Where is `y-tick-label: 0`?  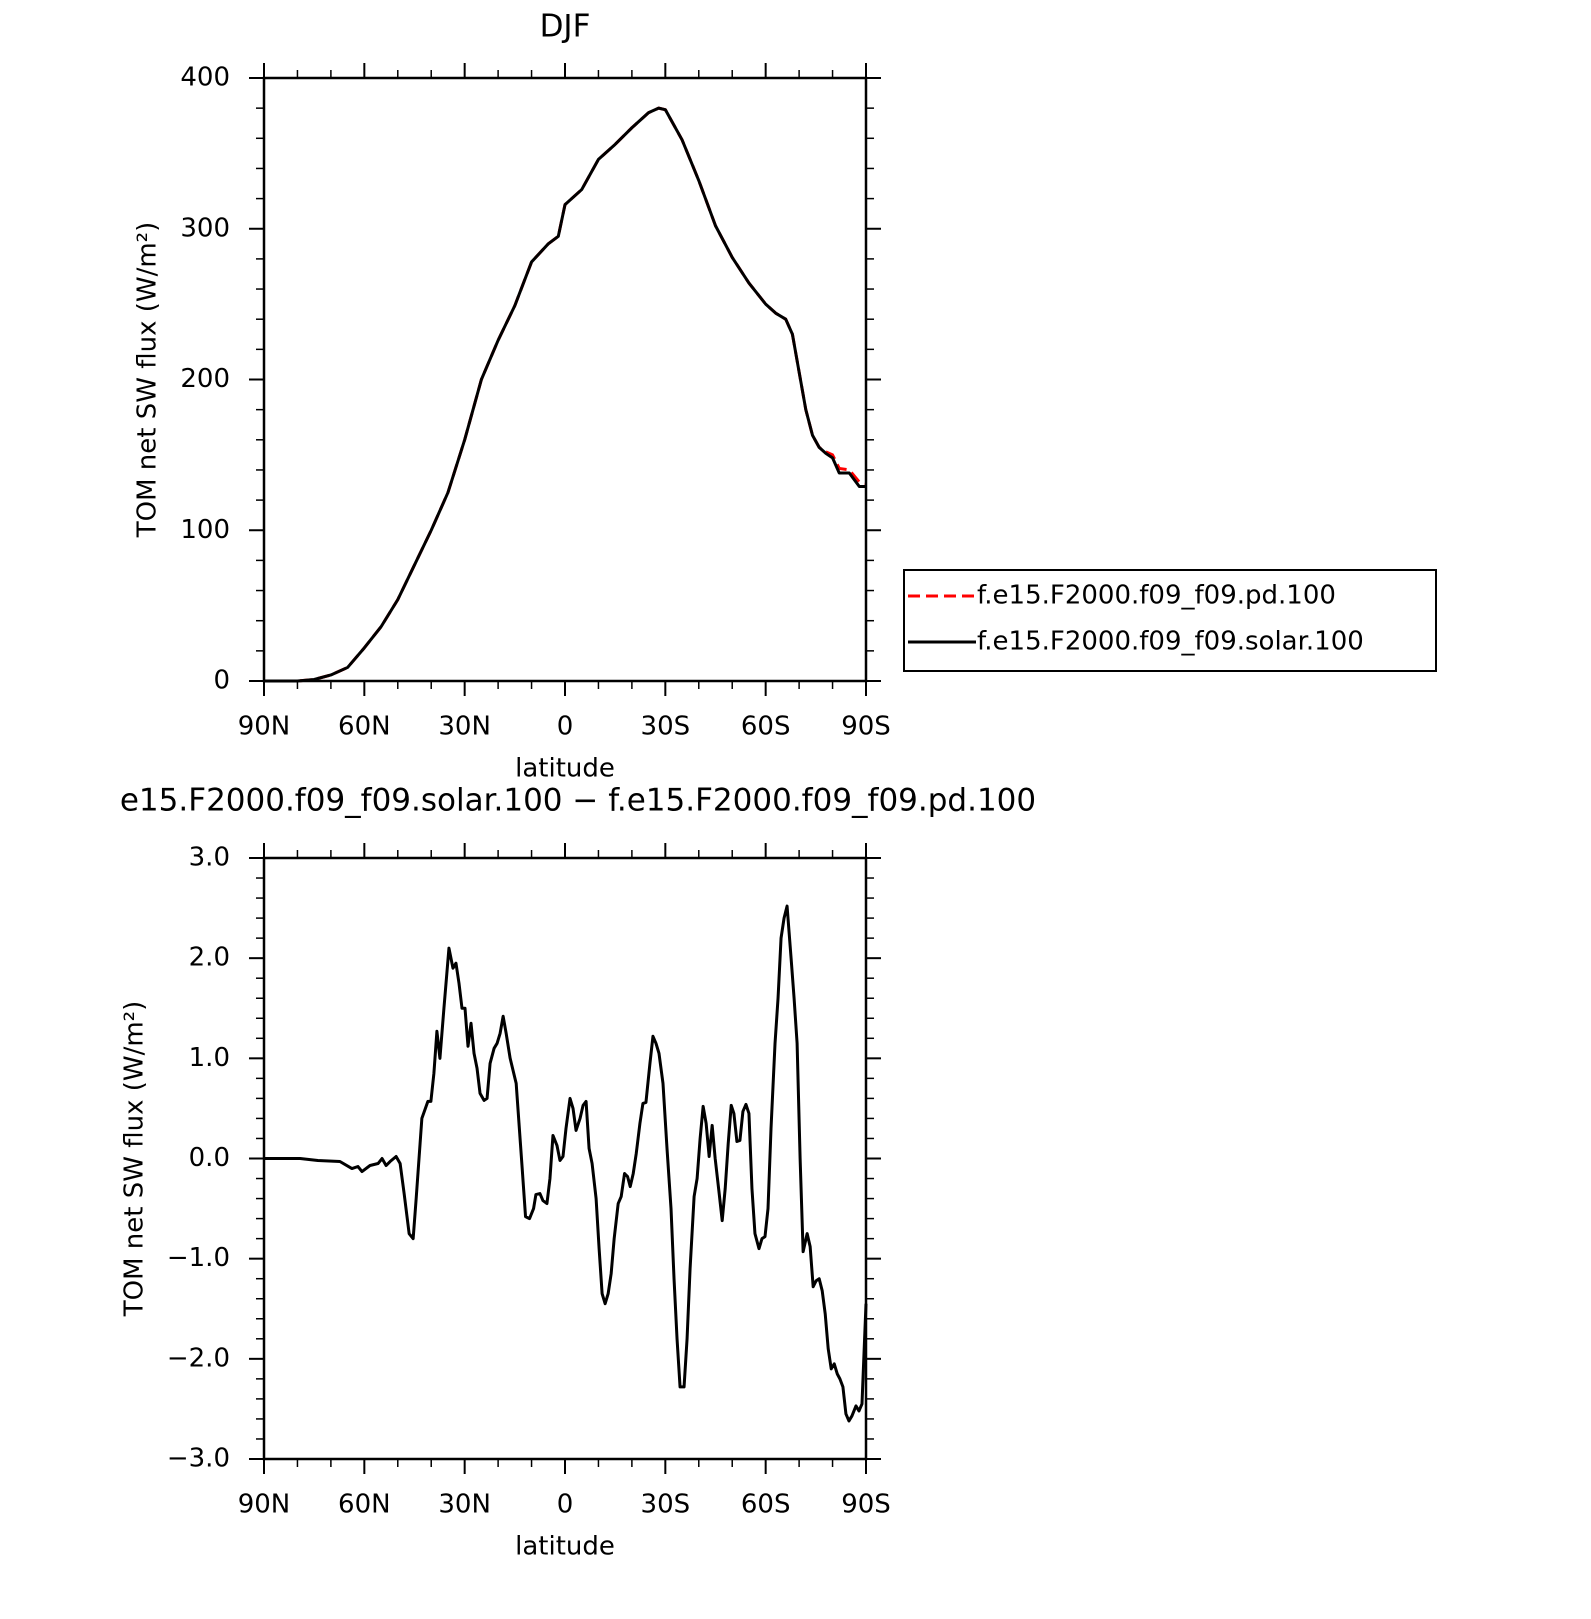 y-tick-label: 0 is located at coordinates (221, 681).